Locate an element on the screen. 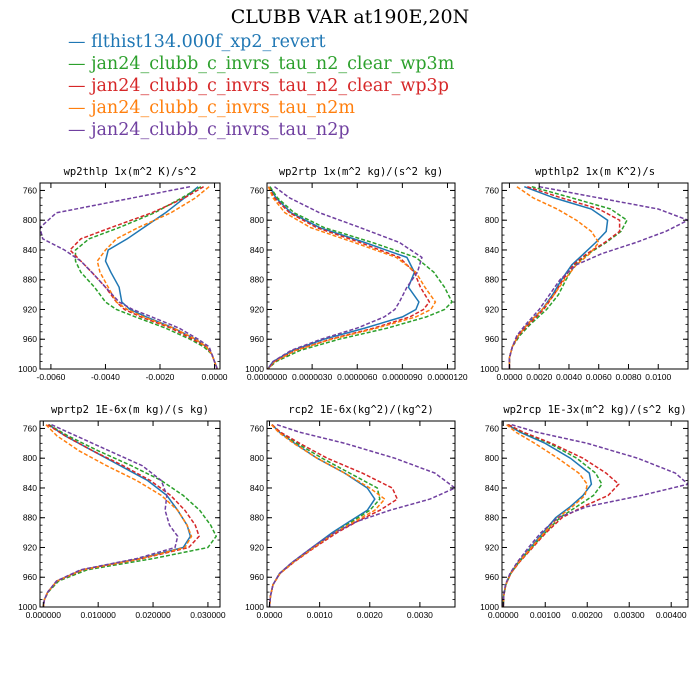  x-tick-label: -0.0060 is located at coordinates (50, 377).